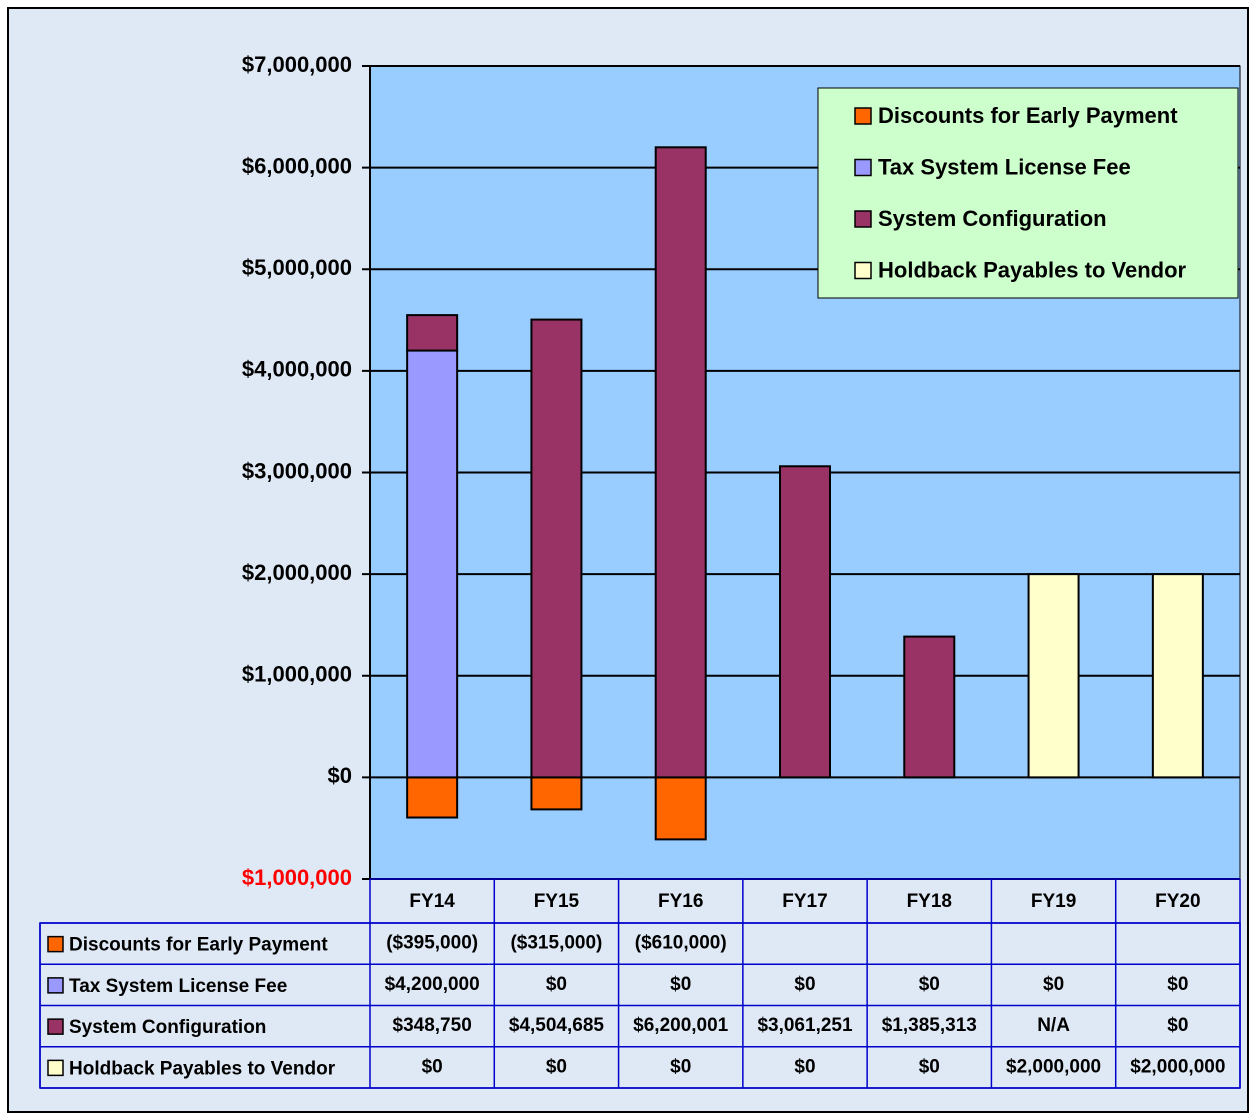 The width and height of the screenshot is (1250, 1115). What do you see at coordinates (1177, 901) in the screenshot?
I see `x-tick-label: FY20` at bounding box center [1177, 901].